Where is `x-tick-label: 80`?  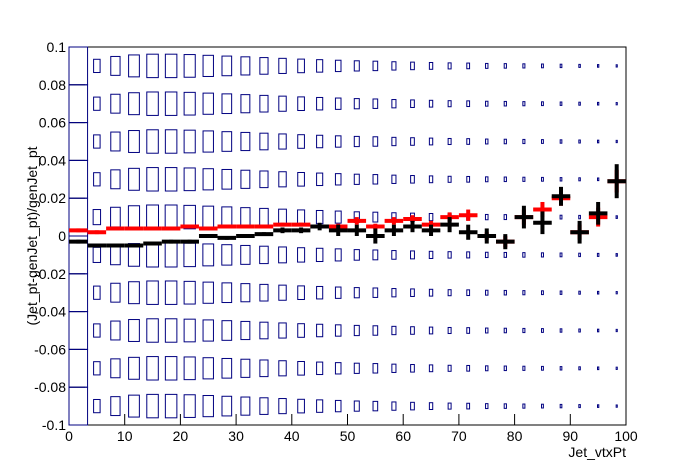 x-tick-label: 80 is located at coordinates (515, 436).